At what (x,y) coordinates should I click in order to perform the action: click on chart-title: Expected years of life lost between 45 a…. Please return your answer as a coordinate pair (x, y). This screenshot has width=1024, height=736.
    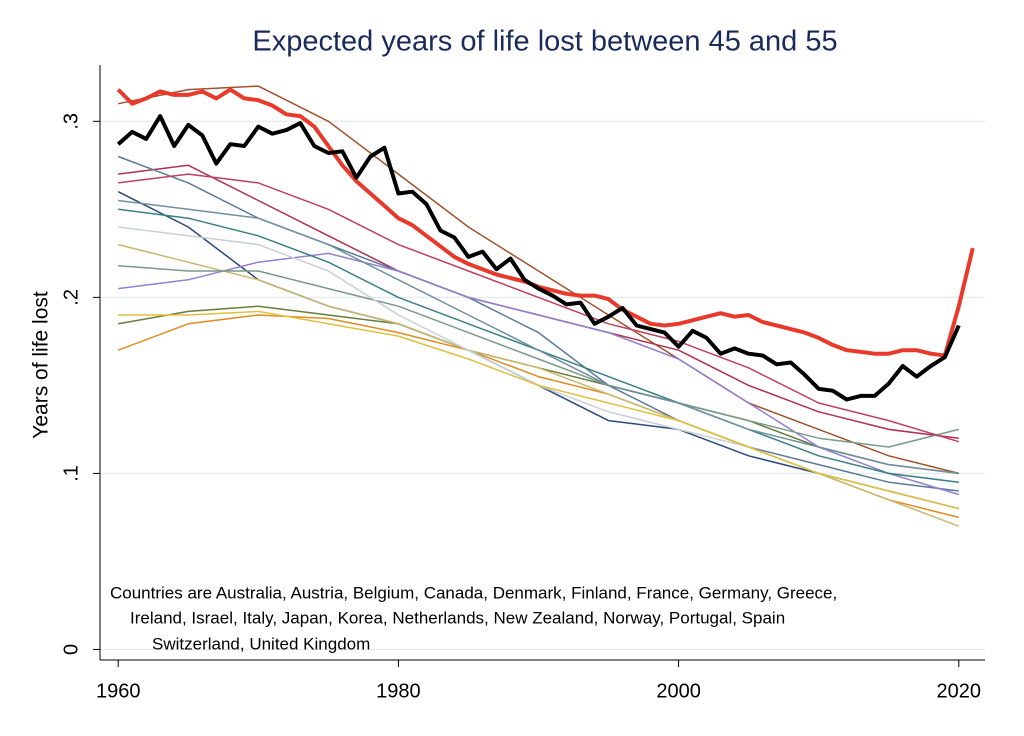
    Looking at the image, I should click on (544, 42).